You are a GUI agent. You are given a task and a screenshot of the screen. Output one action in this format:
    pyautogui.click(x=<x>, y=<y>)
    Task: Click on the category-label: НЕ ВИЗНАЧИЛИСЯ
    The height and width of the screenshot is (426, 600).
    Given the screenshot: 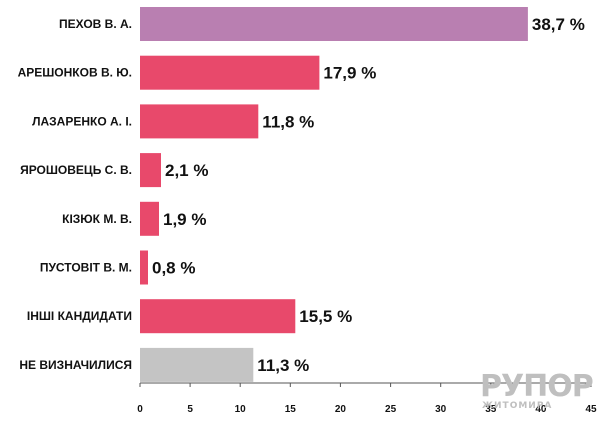 What is the action you would take?
    pyautogui.click(x=75, y=365)
    